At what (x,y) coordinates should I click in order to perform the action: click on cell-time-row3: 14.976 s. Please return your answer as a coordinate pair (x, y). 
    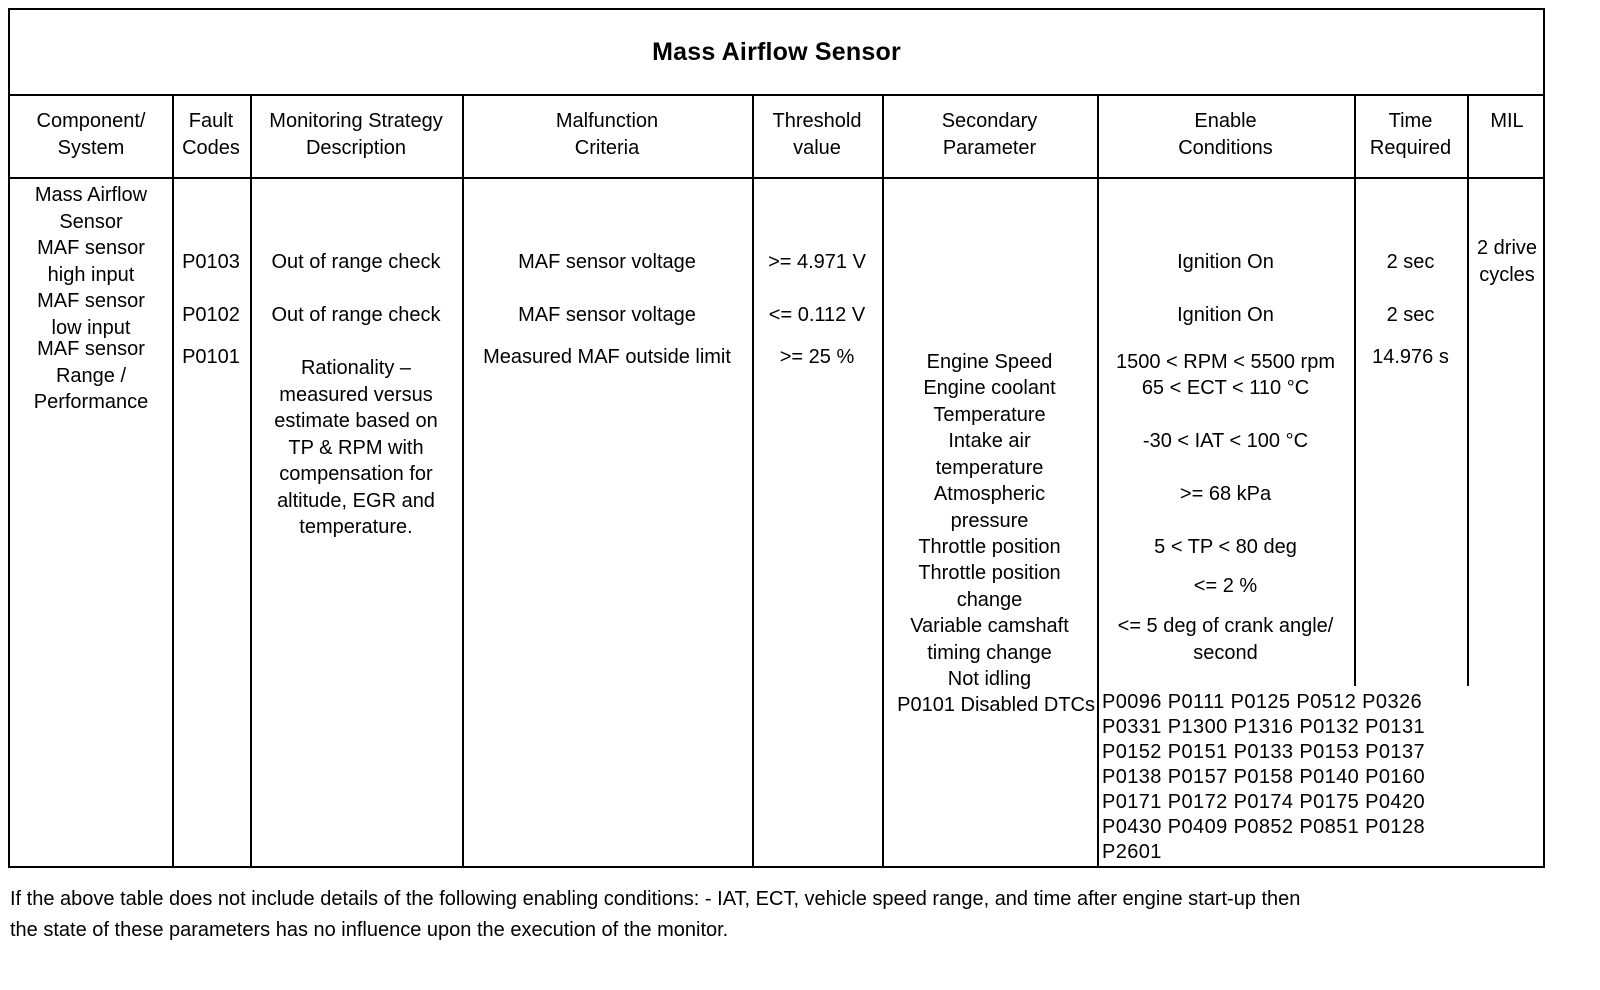
    Looking at the image, I should click on (1410, 357).